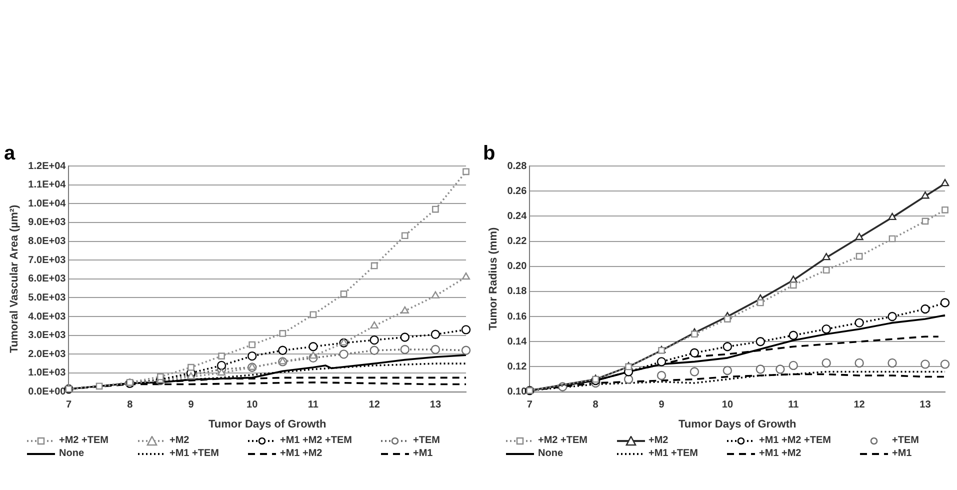  Describe the element at coordinates (517, 191) in the screenshot. I see `y-tick-label: 0.26` at that location.